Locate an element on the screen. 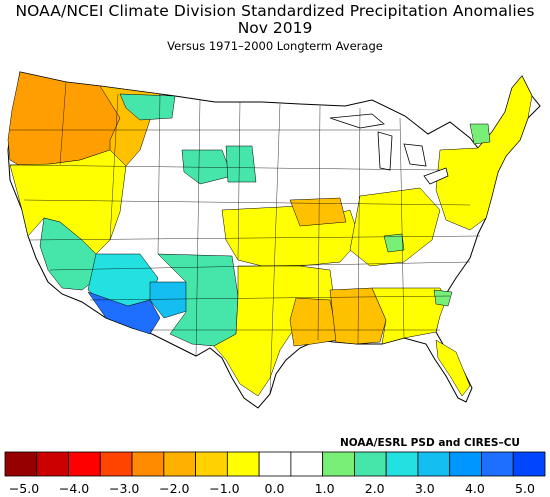 Image resolution: width=550 pixels, height=497 pixels. legend-tick-label: 5.0 is located at coordinates (525, 488).